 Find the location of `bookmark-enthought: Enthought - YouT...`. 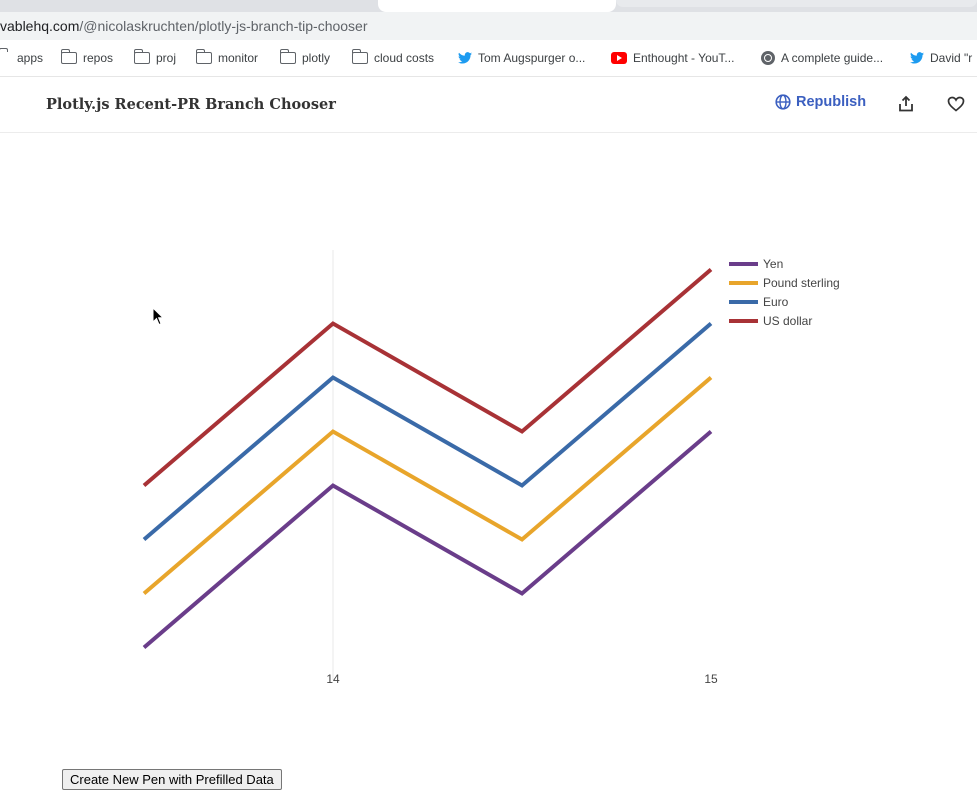

bookmark-enthought: Enthought - YouT... is located at coordinates (672, 58).